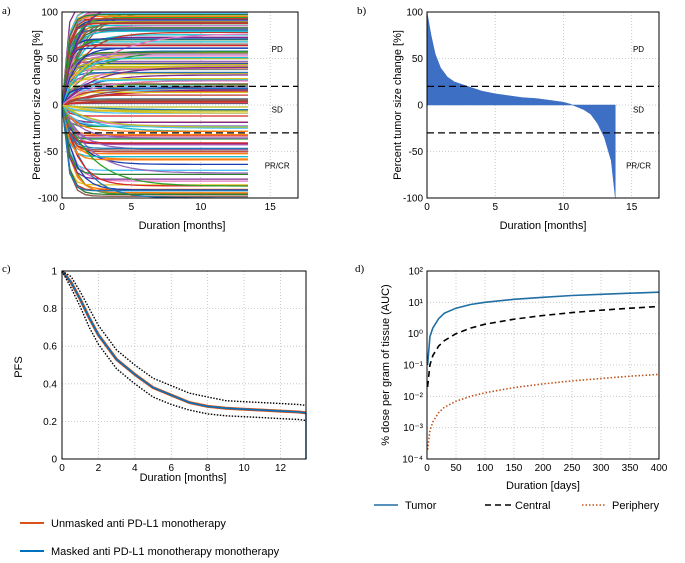 The height and width of the screenshot is (563, 685). I want to click on y-tick-label: 0.8, so click(50, 309).